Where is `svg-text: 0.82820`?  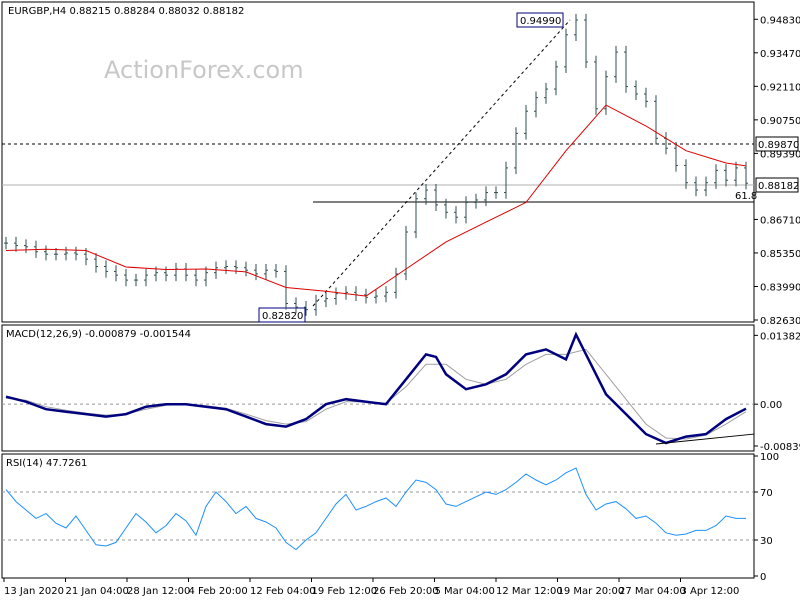 svg-text: 0.82820 is located at coordinates (282, 316).